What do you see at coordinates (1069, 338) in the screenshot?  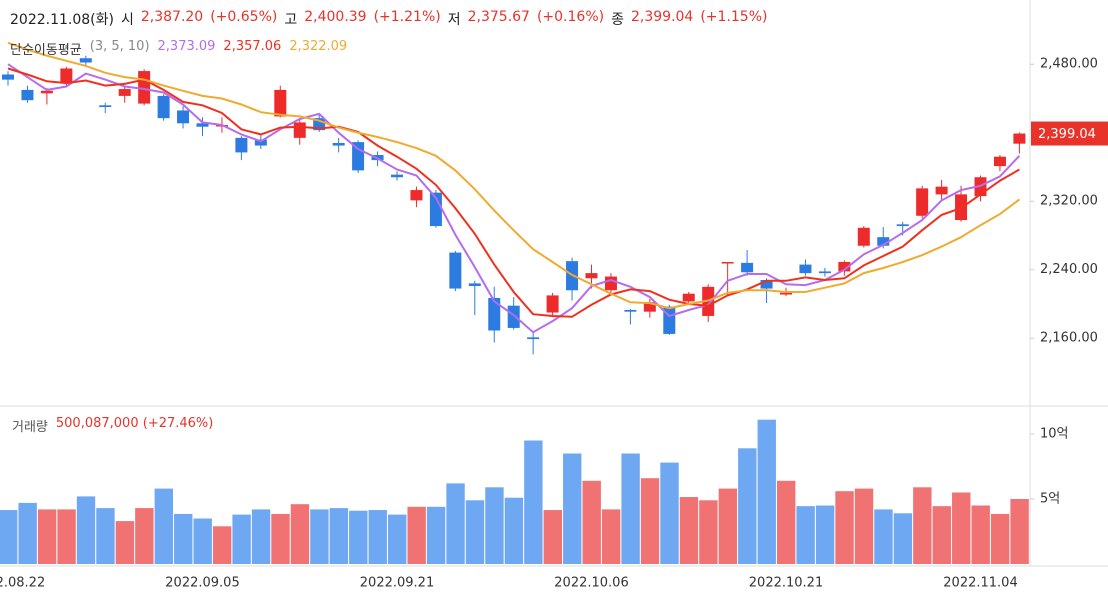 I see `y-tick-label: 2,160.00` at bounding box center [1069, 338].